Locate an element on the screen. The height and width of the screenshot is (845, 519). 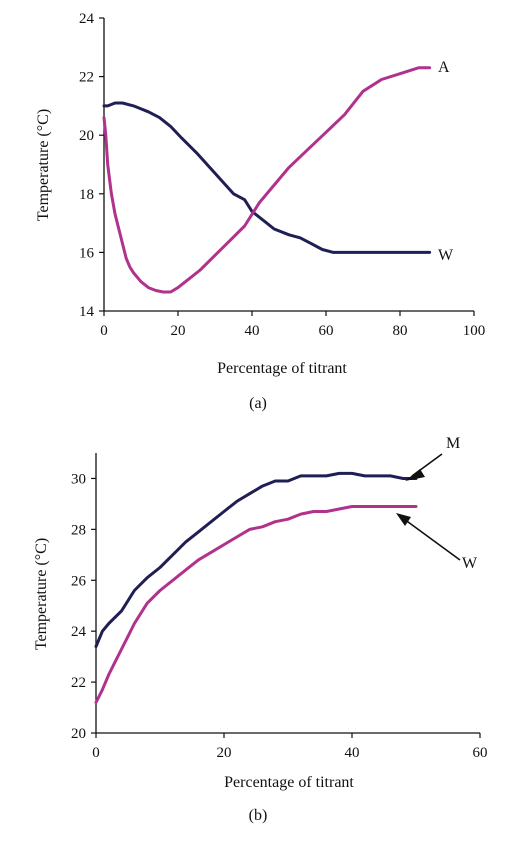
y-axis-label-b: Temperature (°C) is located at coordinates (41, 594).